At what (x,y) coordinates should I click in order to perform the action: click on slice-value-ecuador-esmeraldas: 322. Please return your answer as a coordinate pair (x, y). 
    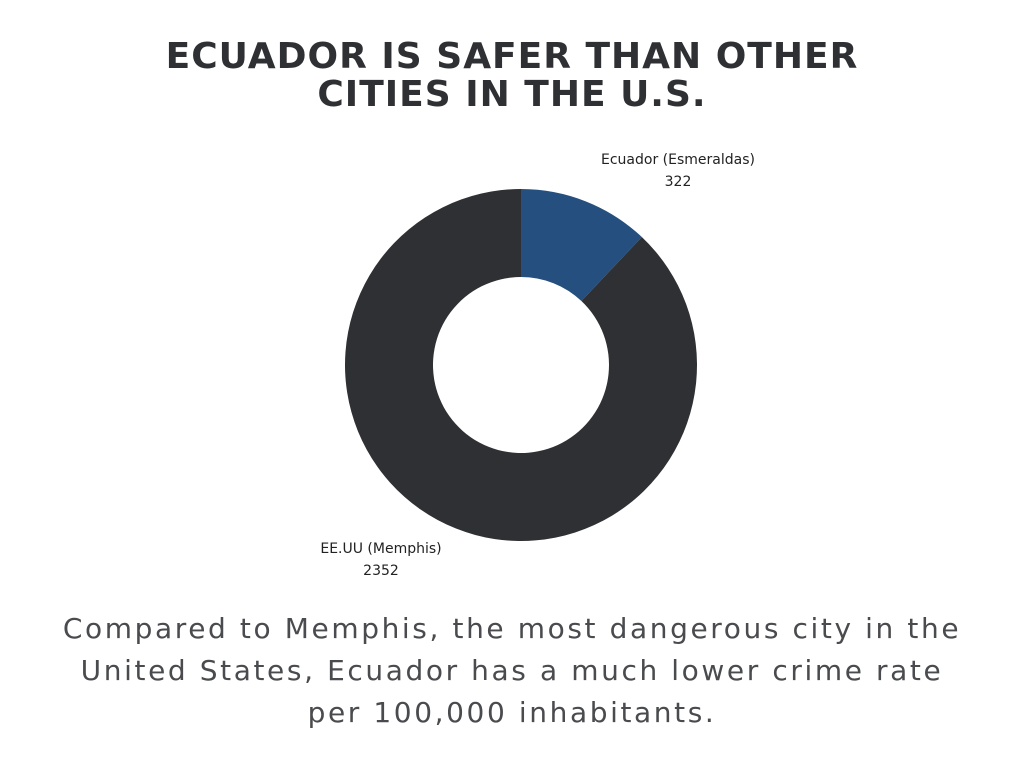
    Looking at the image, I should click on (678, 182).